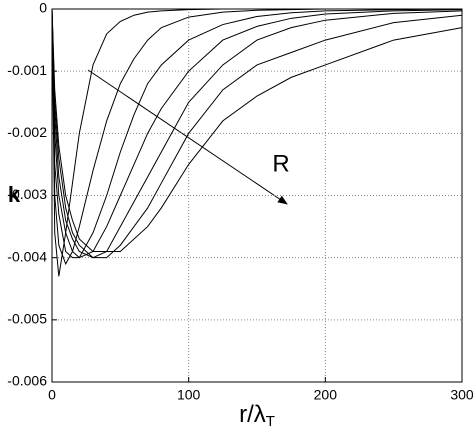 The height and width of the screenshot is (437, 474). What do you see at coordinates (27, 194) in the screenshot?
I see `y-tick-label: -0.003` at bounding box center [27, 194].